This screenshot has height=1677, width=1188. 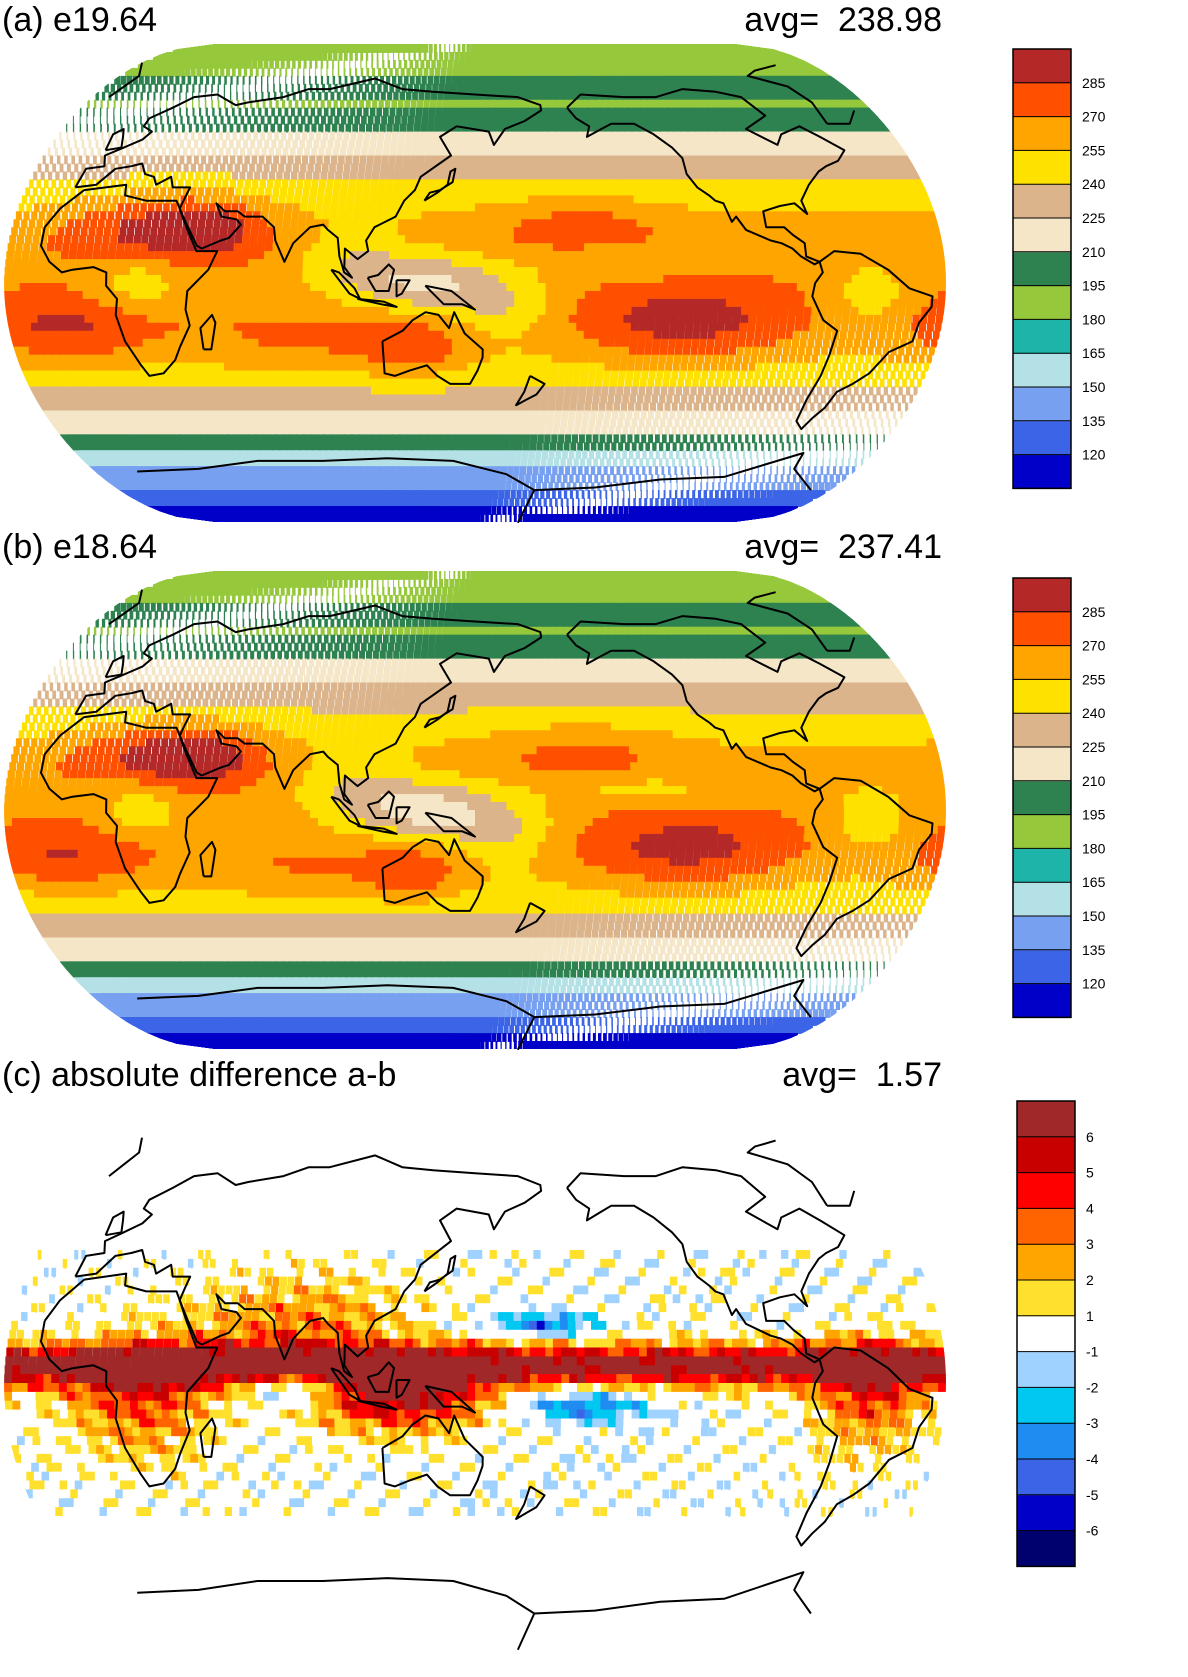 I want to click on panel-a-colorbar: 120 135 150 165 180 195 210 225 240 255 270 285, so click(x=1067, y=272).